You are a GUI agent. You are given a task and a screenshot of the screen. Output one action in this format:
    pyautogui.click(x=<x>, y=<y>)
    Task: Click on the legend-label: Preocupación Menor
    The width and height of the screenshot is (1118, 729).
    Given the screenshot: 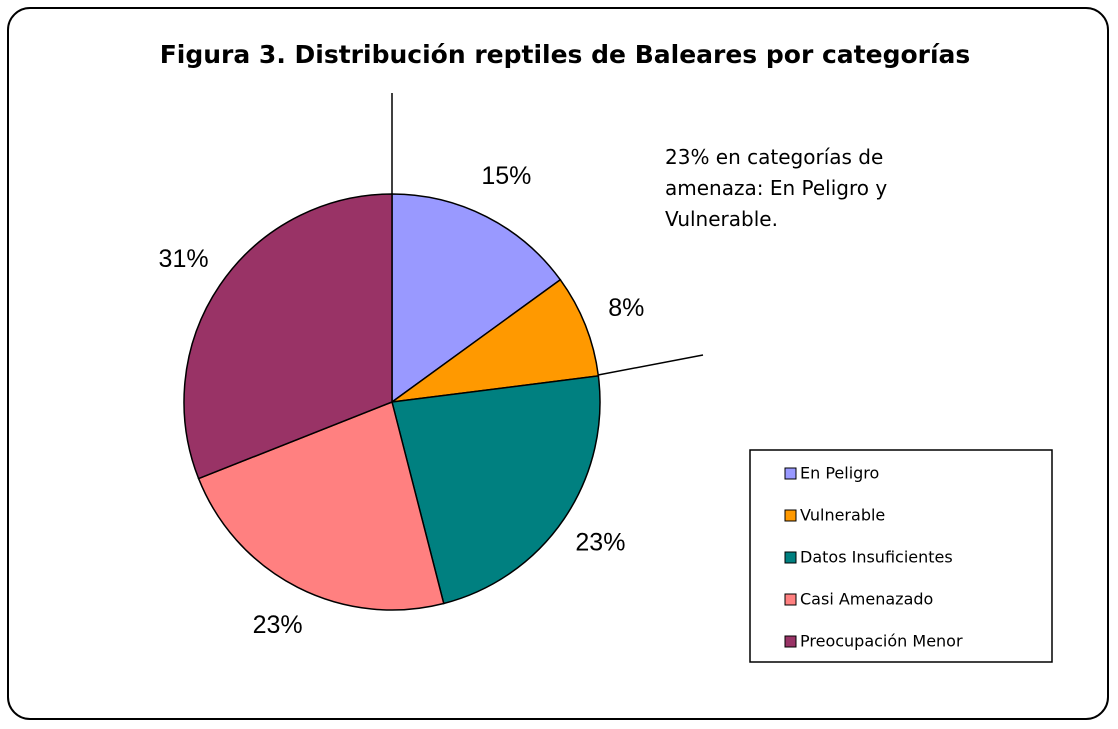 What is the action you would take?
    pyautogui.click(x=881, y=641)
    